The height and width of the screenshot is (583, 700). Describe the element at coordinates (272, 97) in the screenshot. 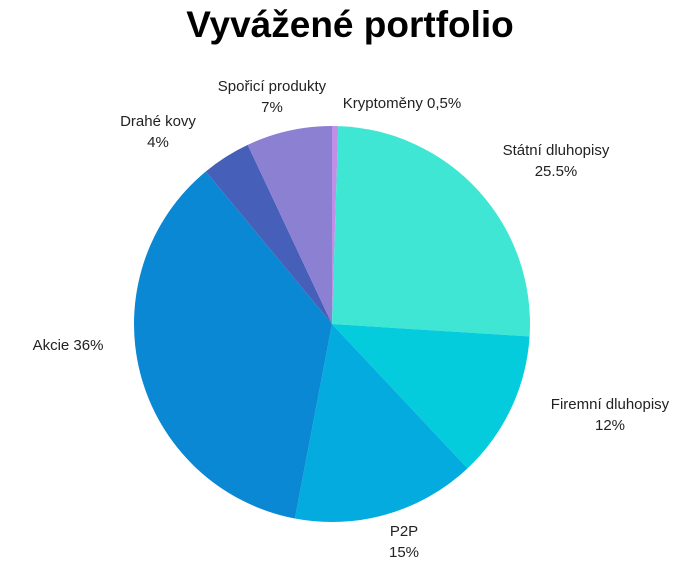

I see `slice-label-sporici-produkty: Spořicí produkty 7%` at that location.